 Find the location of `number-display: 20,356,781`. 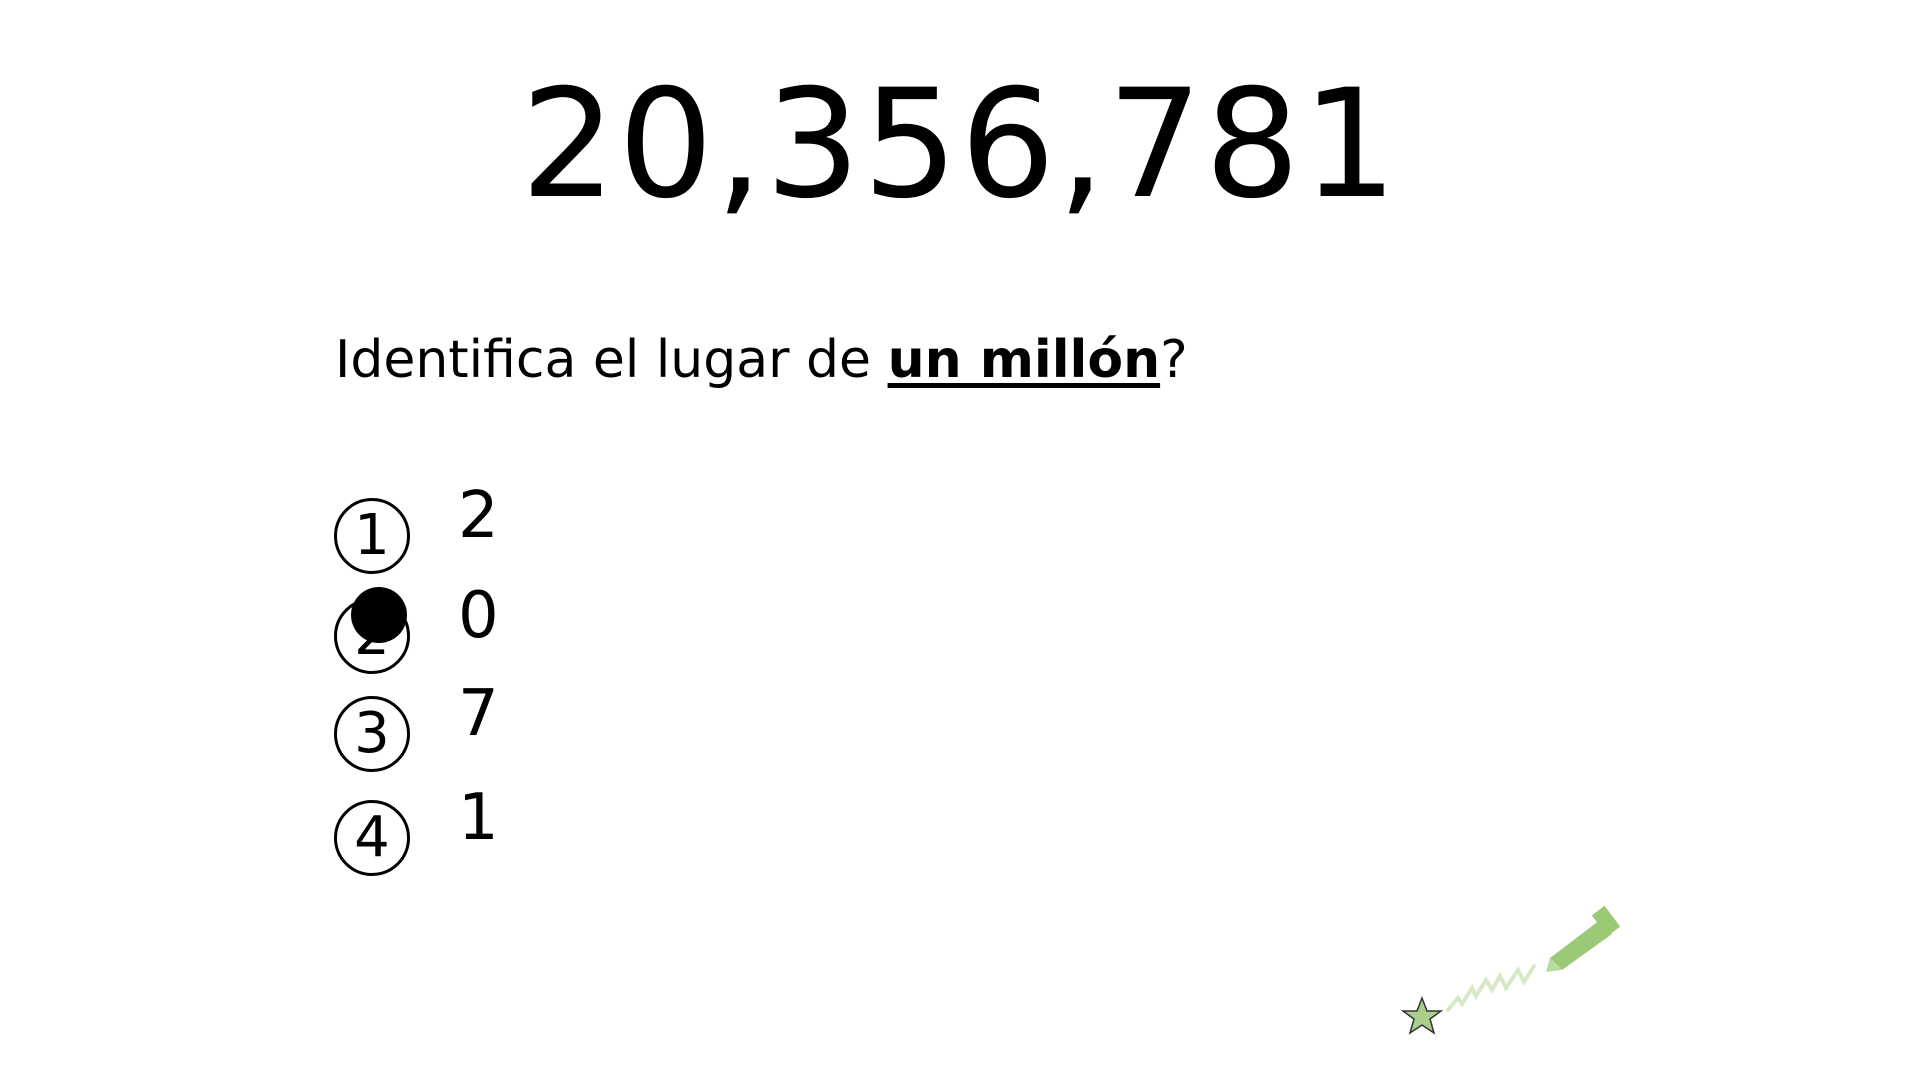

number-display: 20,356,781 is located at coordinates (960, 145).